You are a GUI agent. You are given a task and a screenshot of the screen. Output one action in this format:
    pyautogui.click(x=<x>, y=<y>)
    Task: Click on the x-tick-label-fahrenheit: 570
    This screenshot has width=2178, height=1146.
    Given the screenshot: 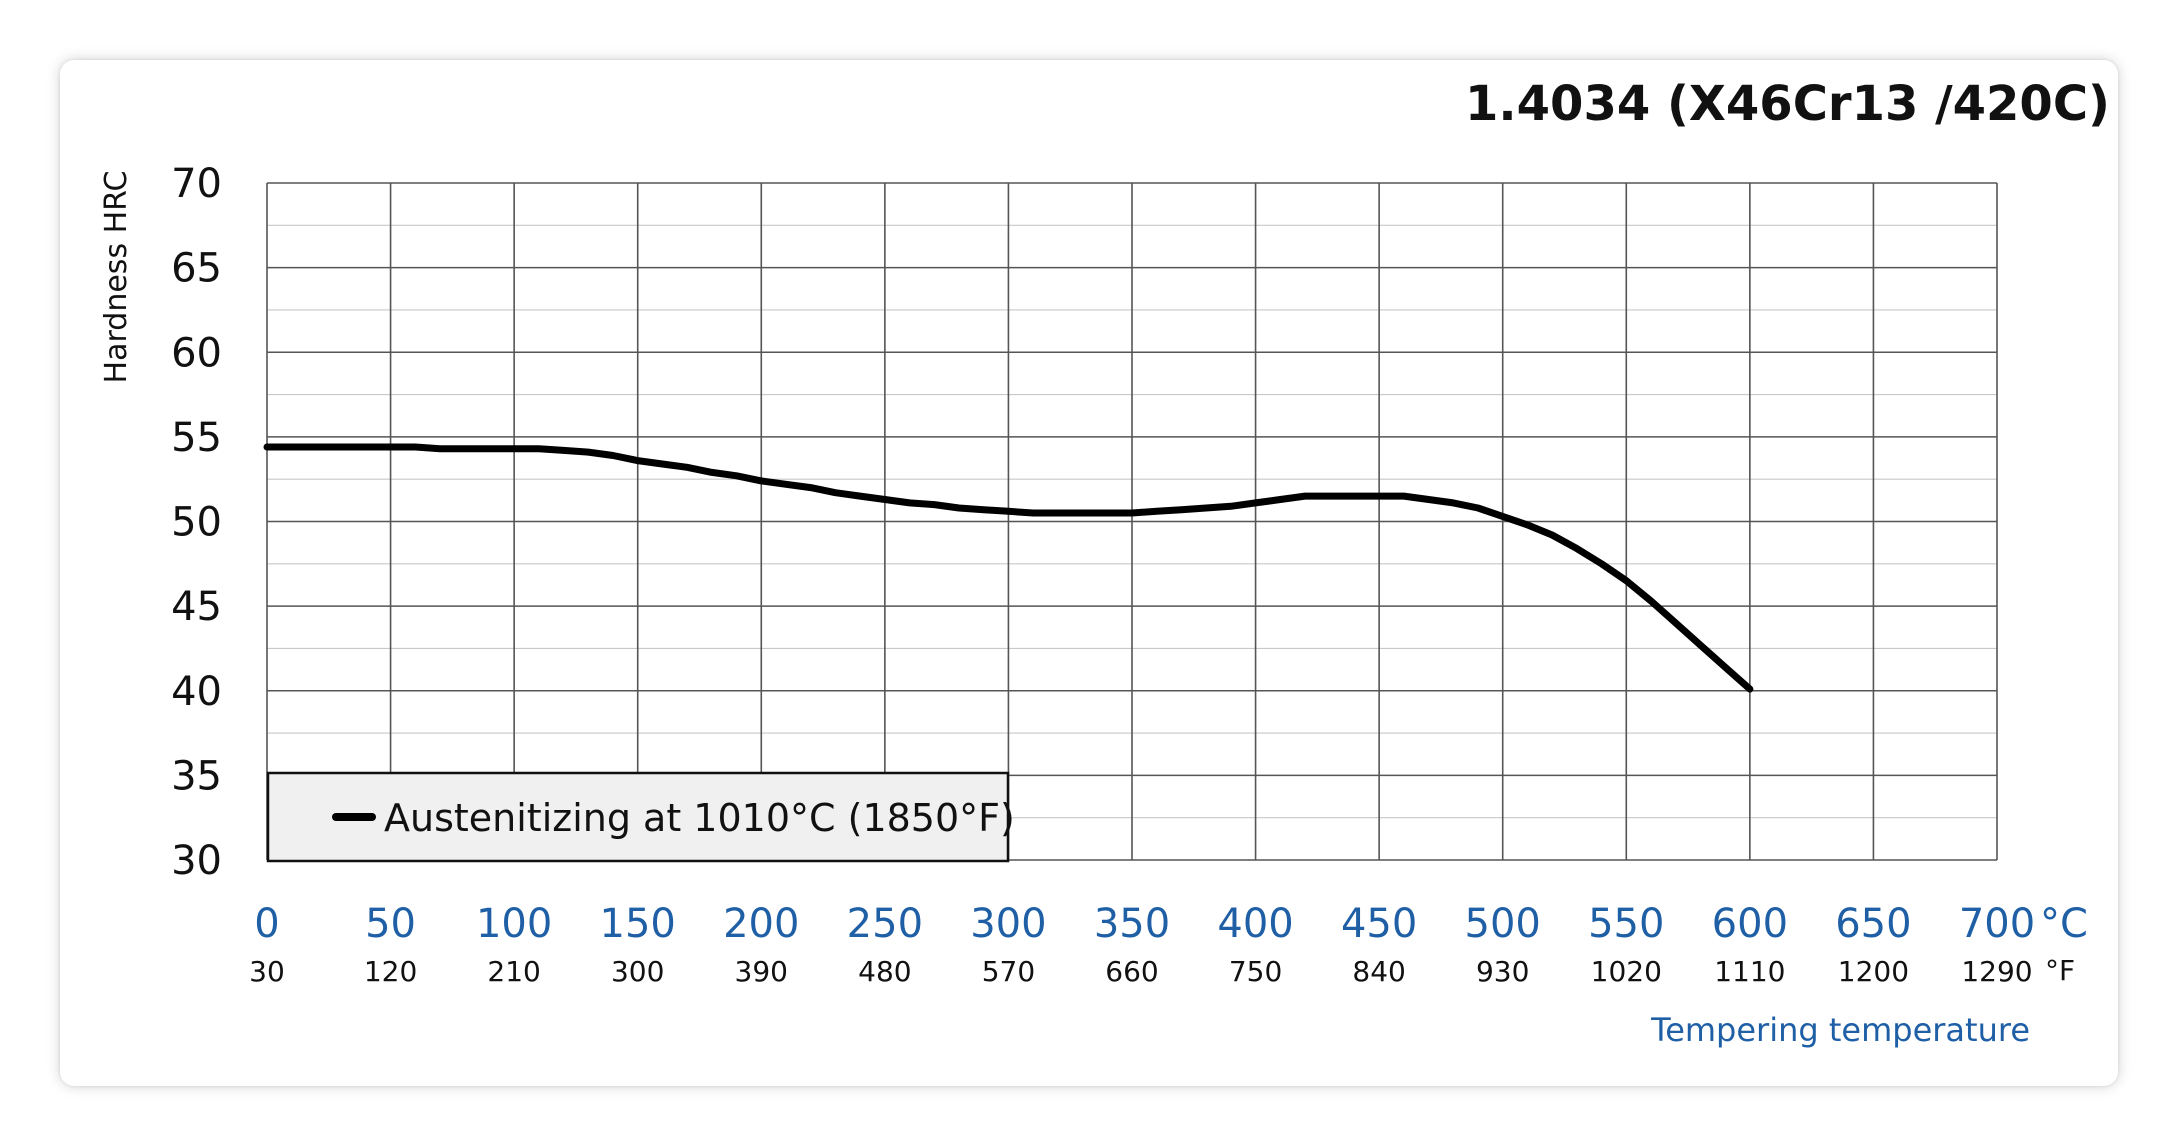 What is the action you would take?
    pyautogui.click(x=1008, y=971)
    